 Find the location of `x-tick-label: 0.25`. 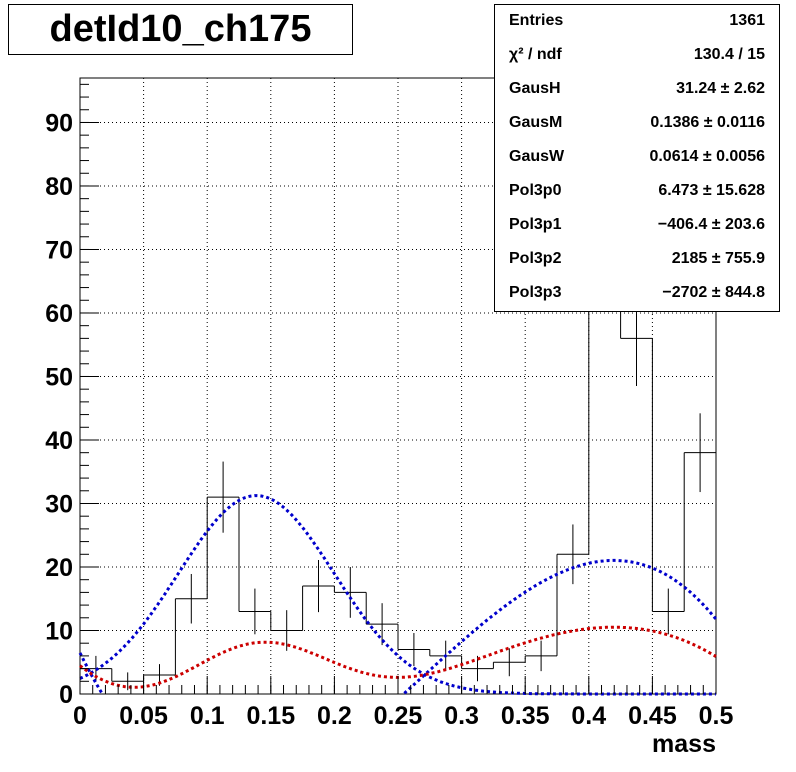

x-tick-label: 0.25 is located at coordinates (398, 716).